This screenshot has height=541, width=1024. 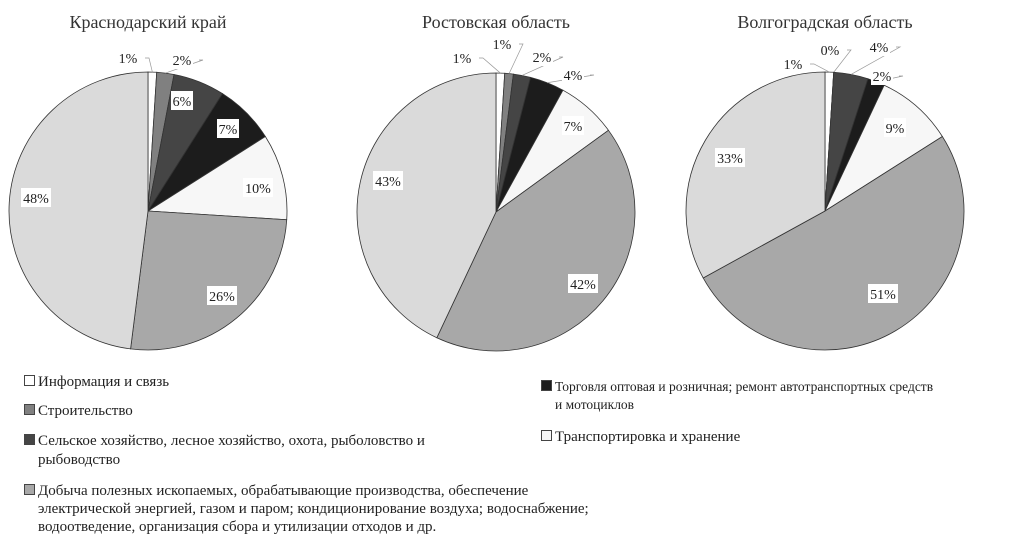 What do you see at coordinates (79, 460) in the screenshot?
I see `legend-label: рыбоводство` at bounding box center [79, 460].